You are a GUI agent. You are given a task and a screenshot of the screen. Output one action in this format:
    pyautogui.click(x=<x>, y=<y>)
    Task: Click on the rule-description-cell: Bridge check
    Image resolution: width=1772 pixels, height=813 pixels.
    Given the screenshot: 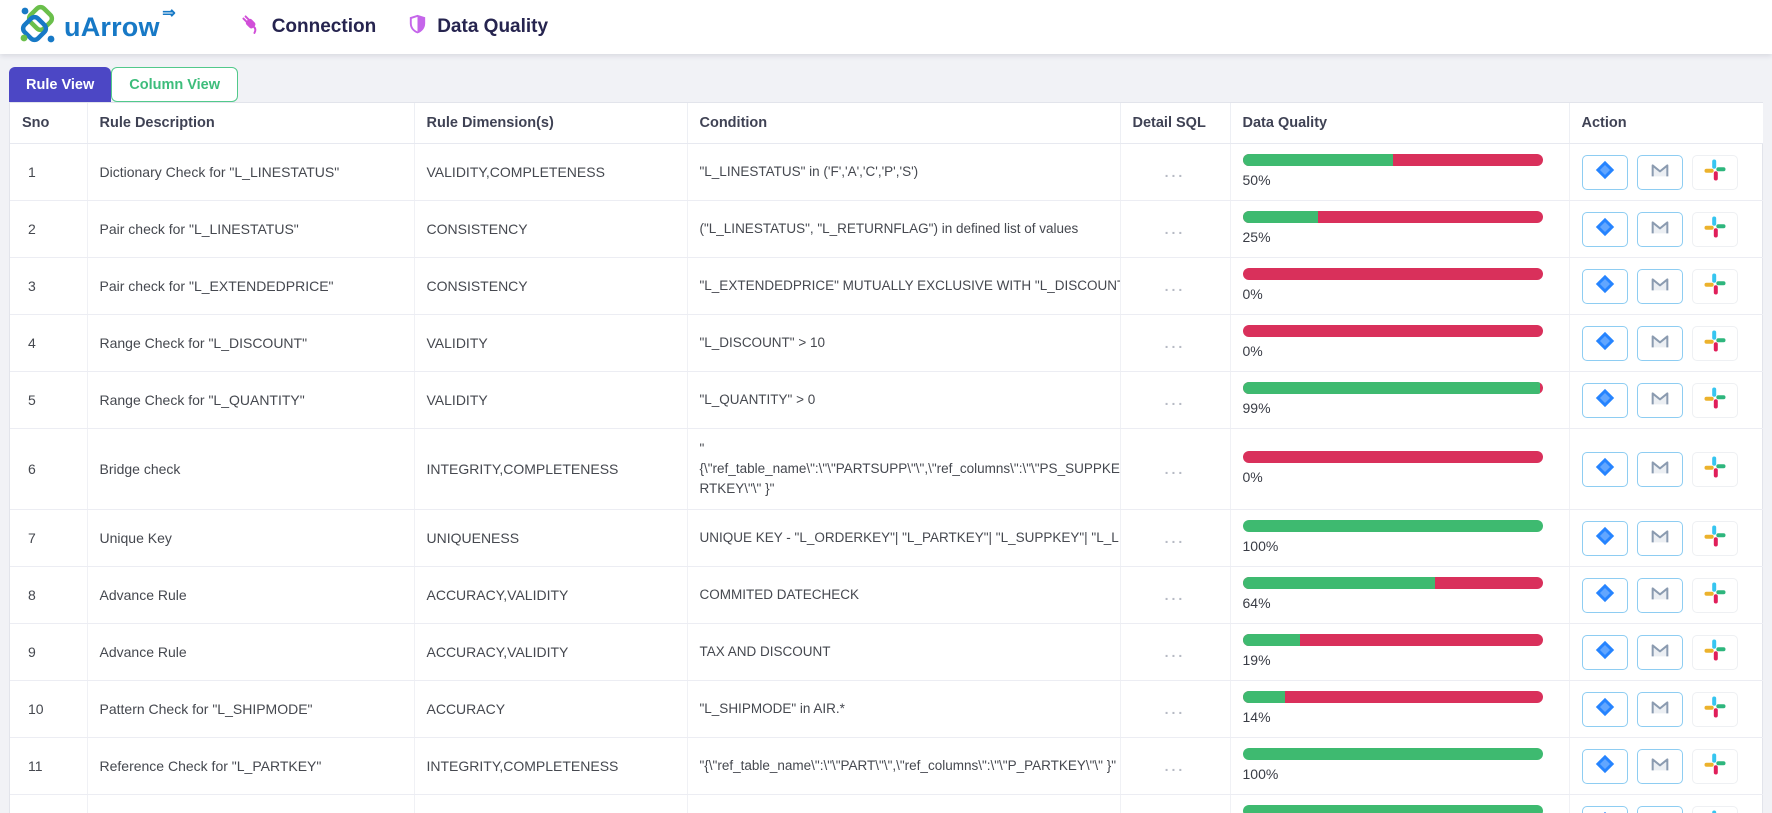 What is the action you would take?
    pyautogui.click(x=251, y=469)
    